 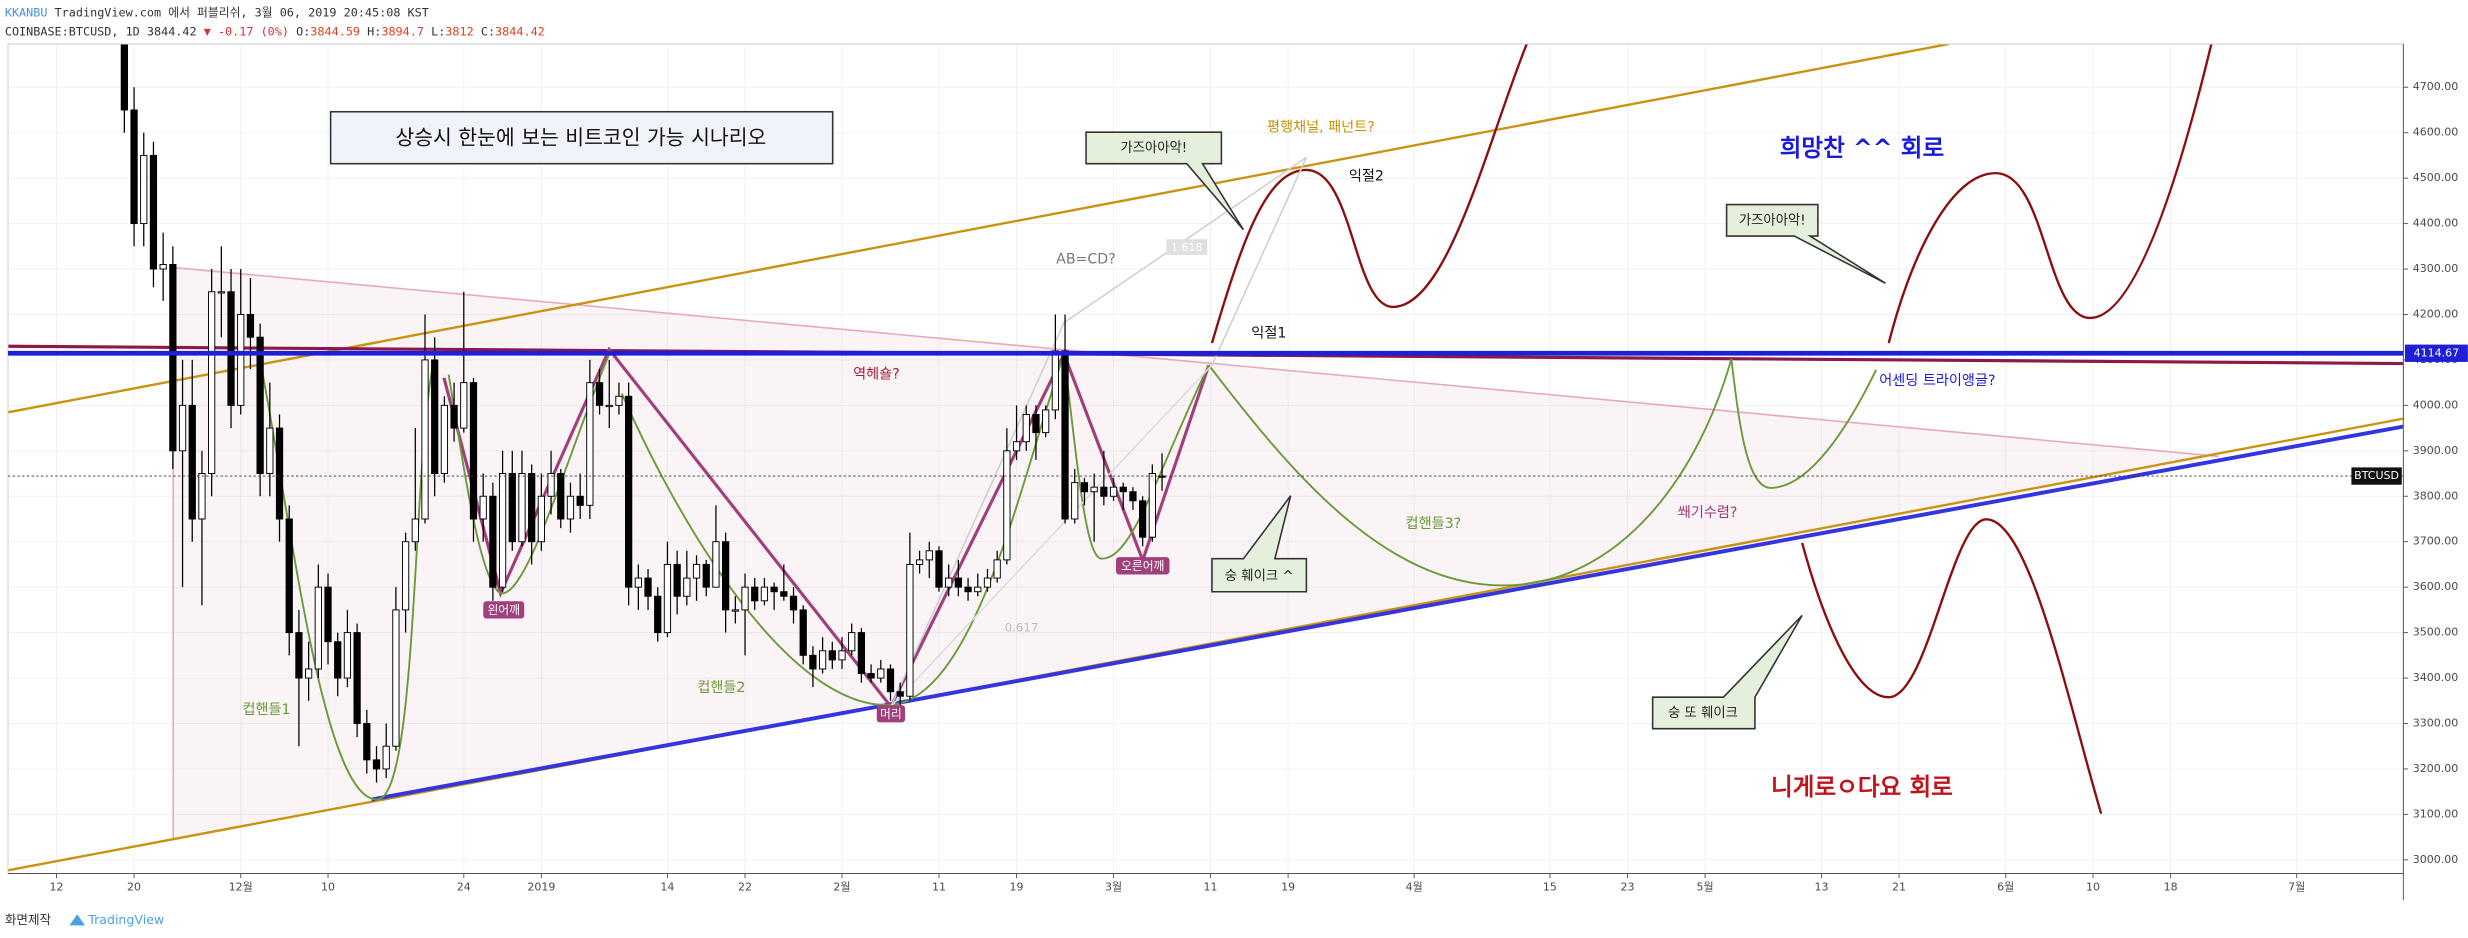 What do you see at coordinates (2296, 887) in the screenshot?
I see `x-tick-label: 7월` at bounding box center [2296, 887].